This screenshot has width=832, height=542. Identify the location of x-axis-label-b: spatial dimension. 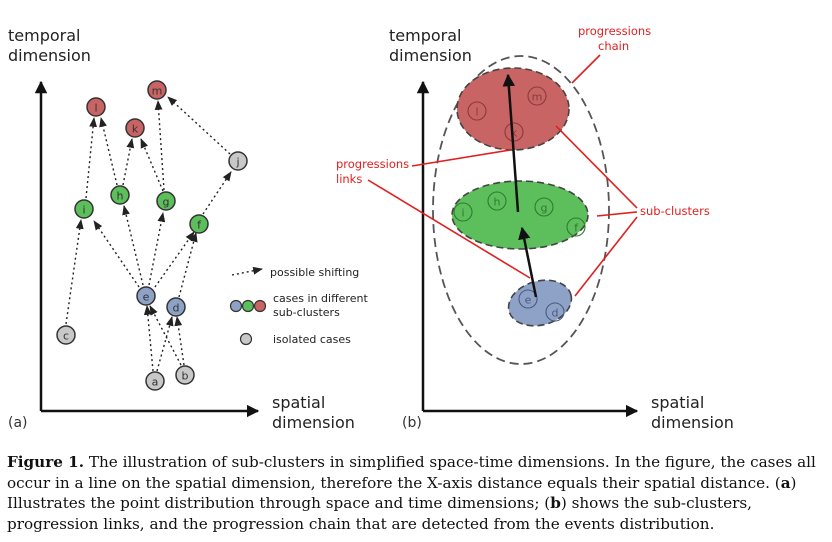
(692, 412).